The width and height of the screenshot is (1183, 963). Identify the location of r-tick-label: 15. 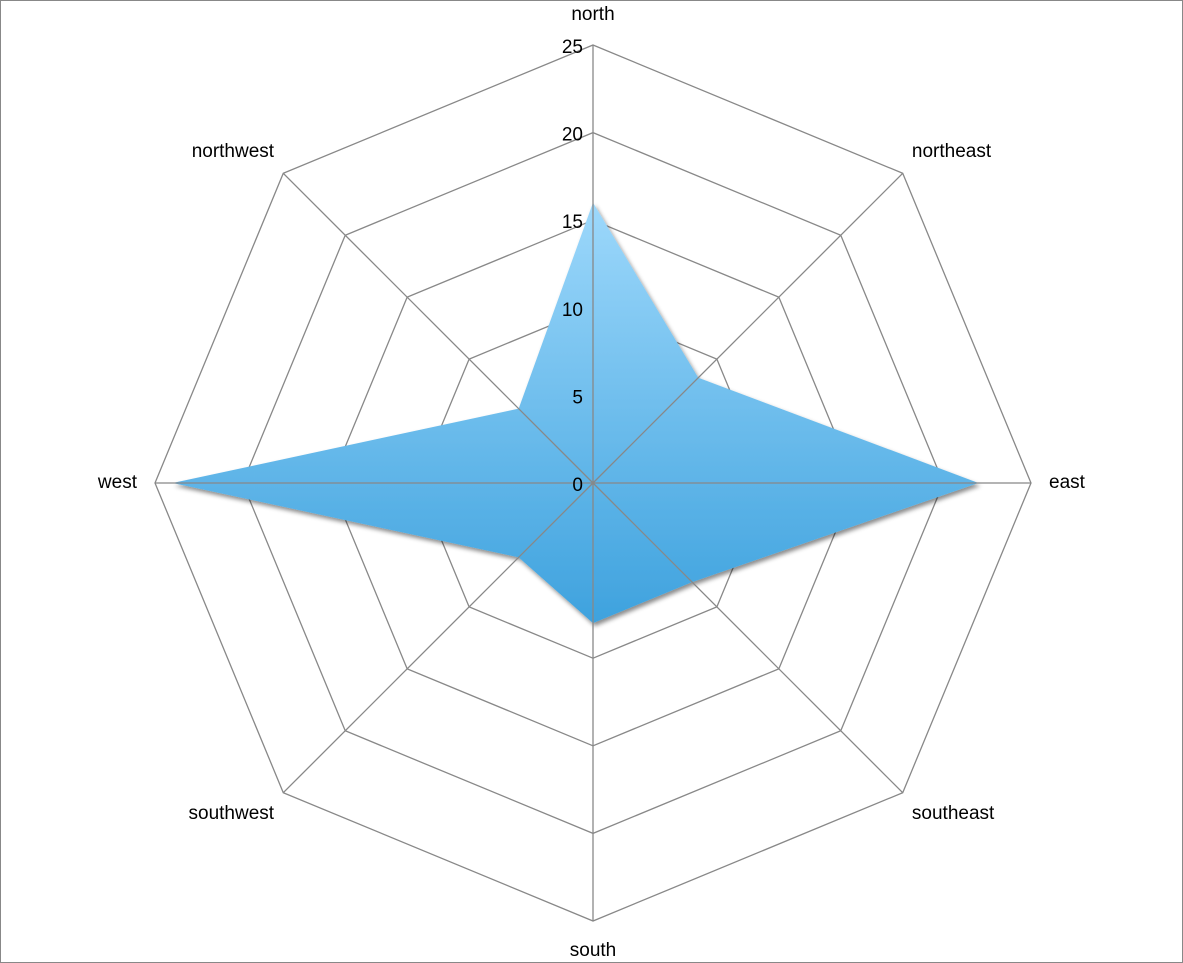
(572, 222).